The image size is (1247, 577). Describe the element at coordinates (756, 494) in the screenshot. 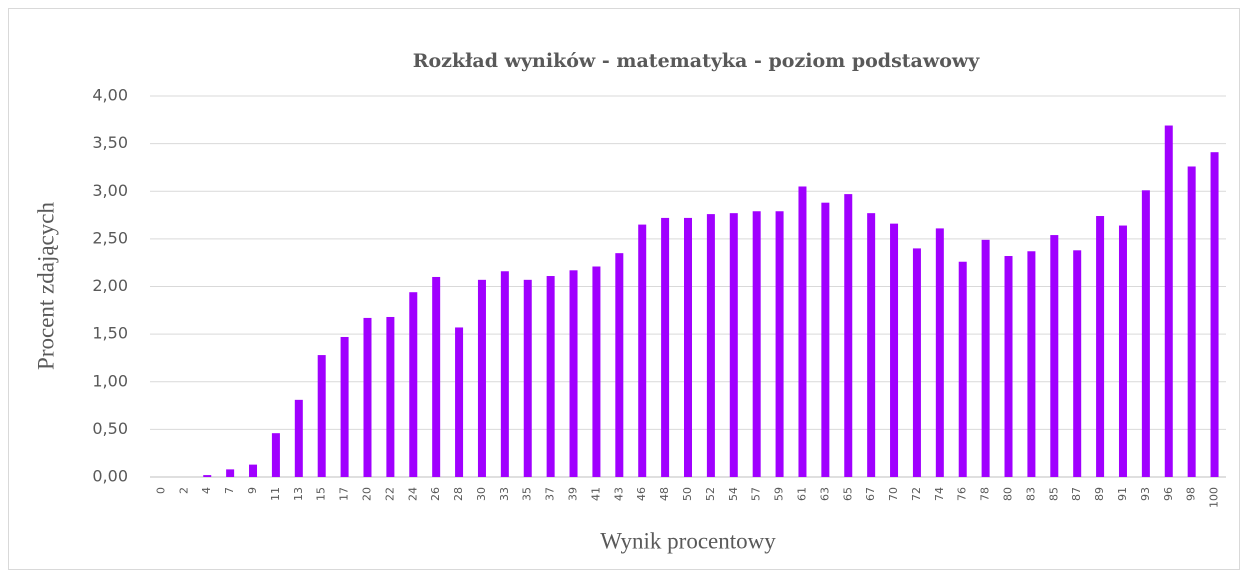

I see `x-tick-label: 57` at that location.